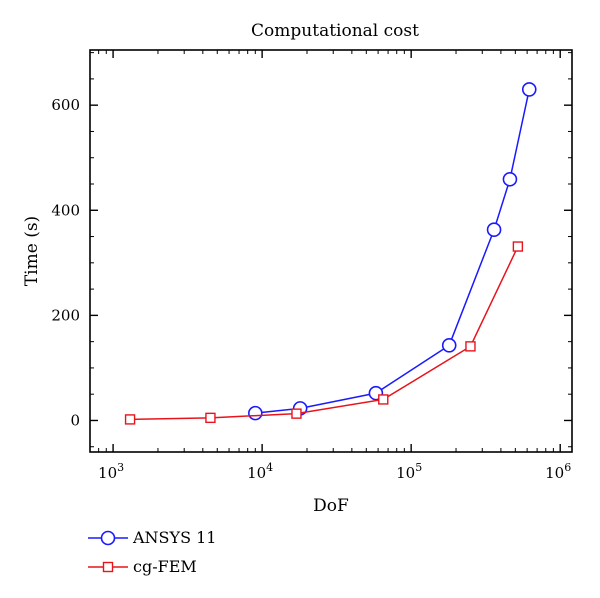  What do you see at coordinates (335, 31) in the screenshot?
I see `chart-title: Computational cost` at bounding box center [335, 31].